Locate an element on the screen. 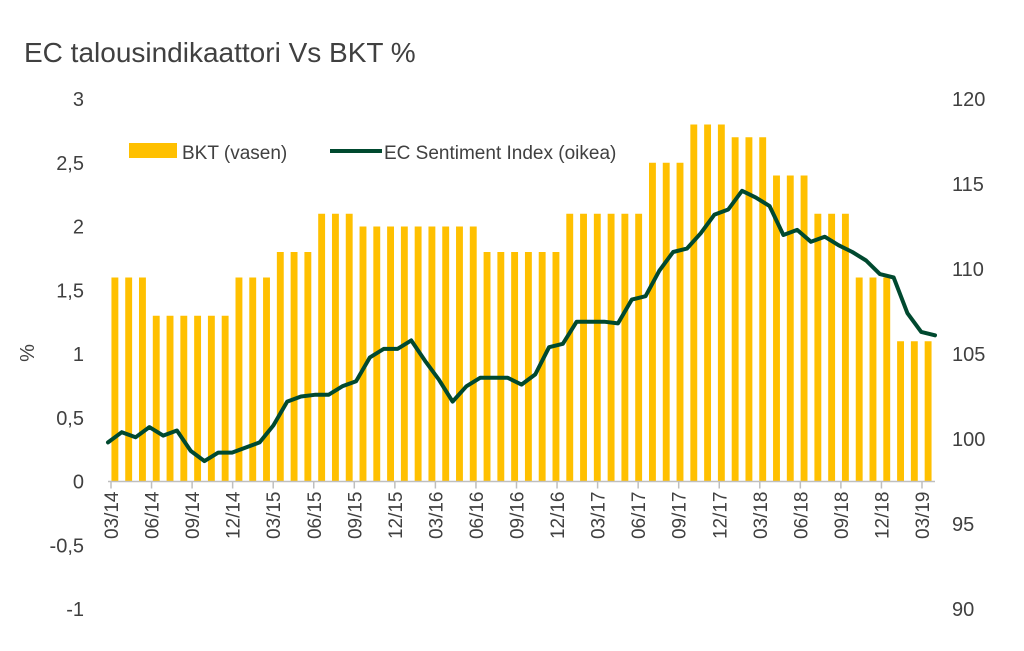 The width and height of the screenshot is (1024, 651). left-tick-label: 0,5 is located at coordinates (70, 419).